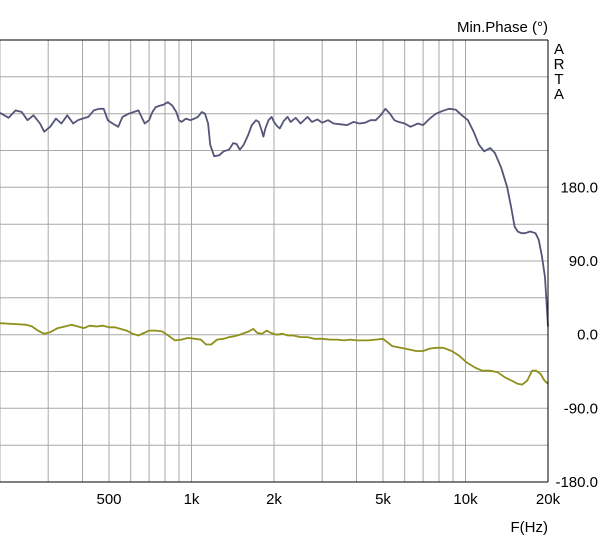  What do you see at coordinates (383, 499) in the screenshot?
I see `x-tick-label: 5k` at bounding box center [383, 499].